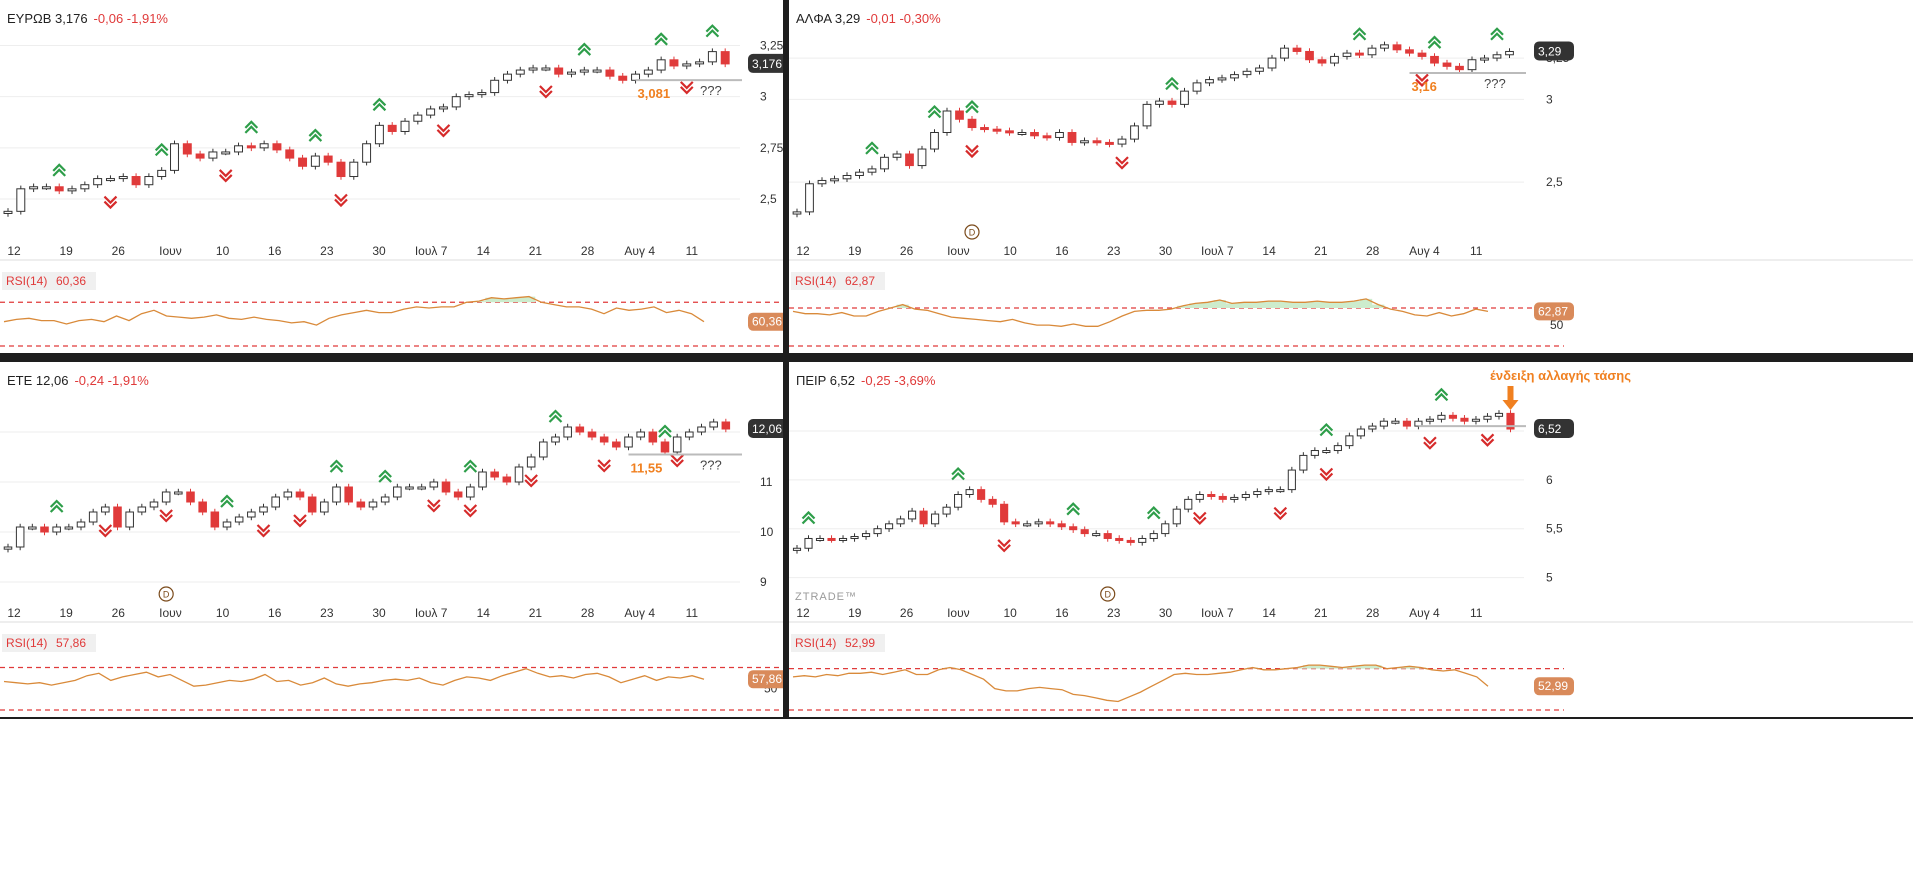 The width and height of the screenshot is (1913, 877). Describe the element at coordinates (826, 380) in the screenshot. I see `symbol-label: ΠΕΙΡ 6,52` at that location.